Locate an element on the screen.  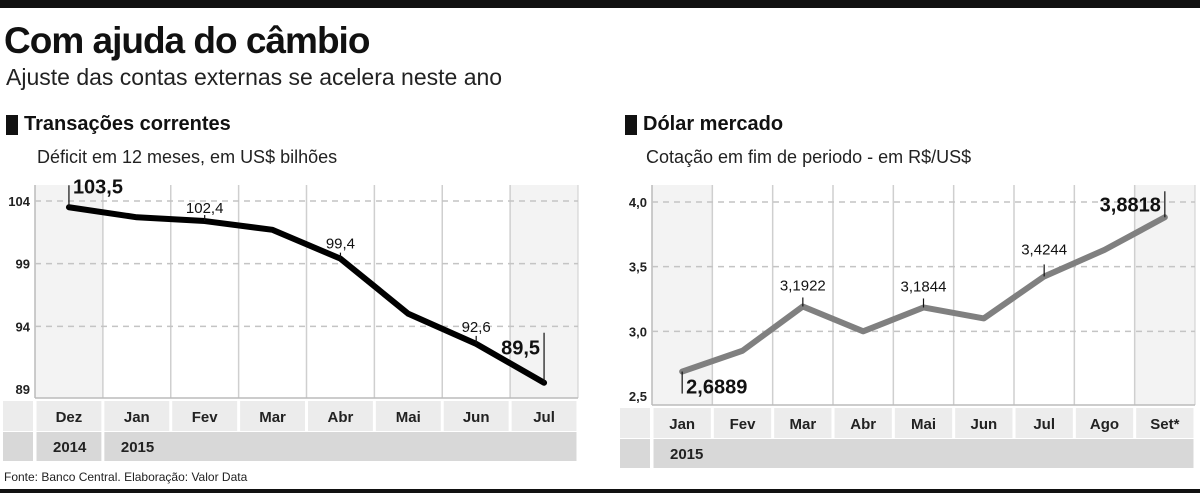
data-label: 3,4244 is located at coordinates (1044, 249).